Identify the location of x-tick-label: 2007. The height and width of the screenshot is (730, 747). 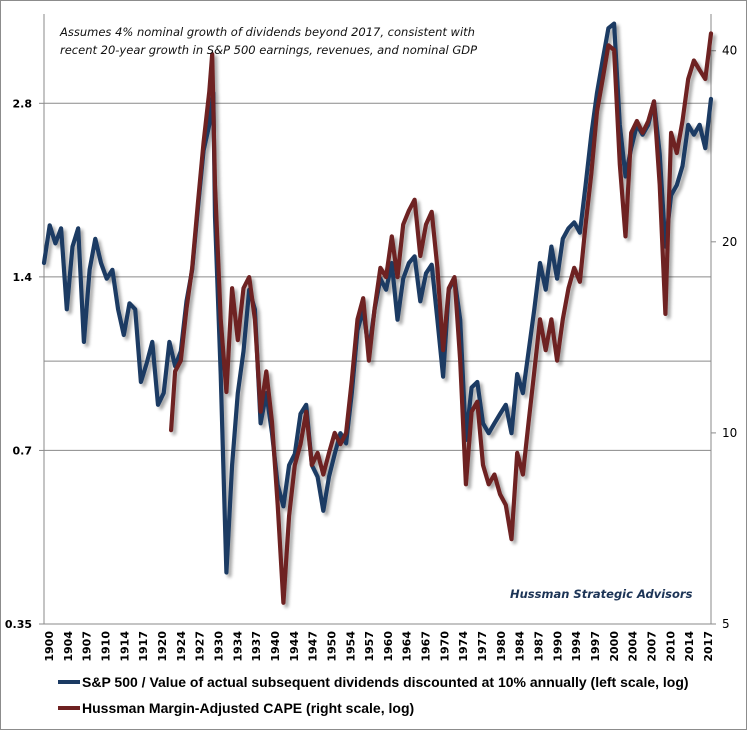
(652, 646).